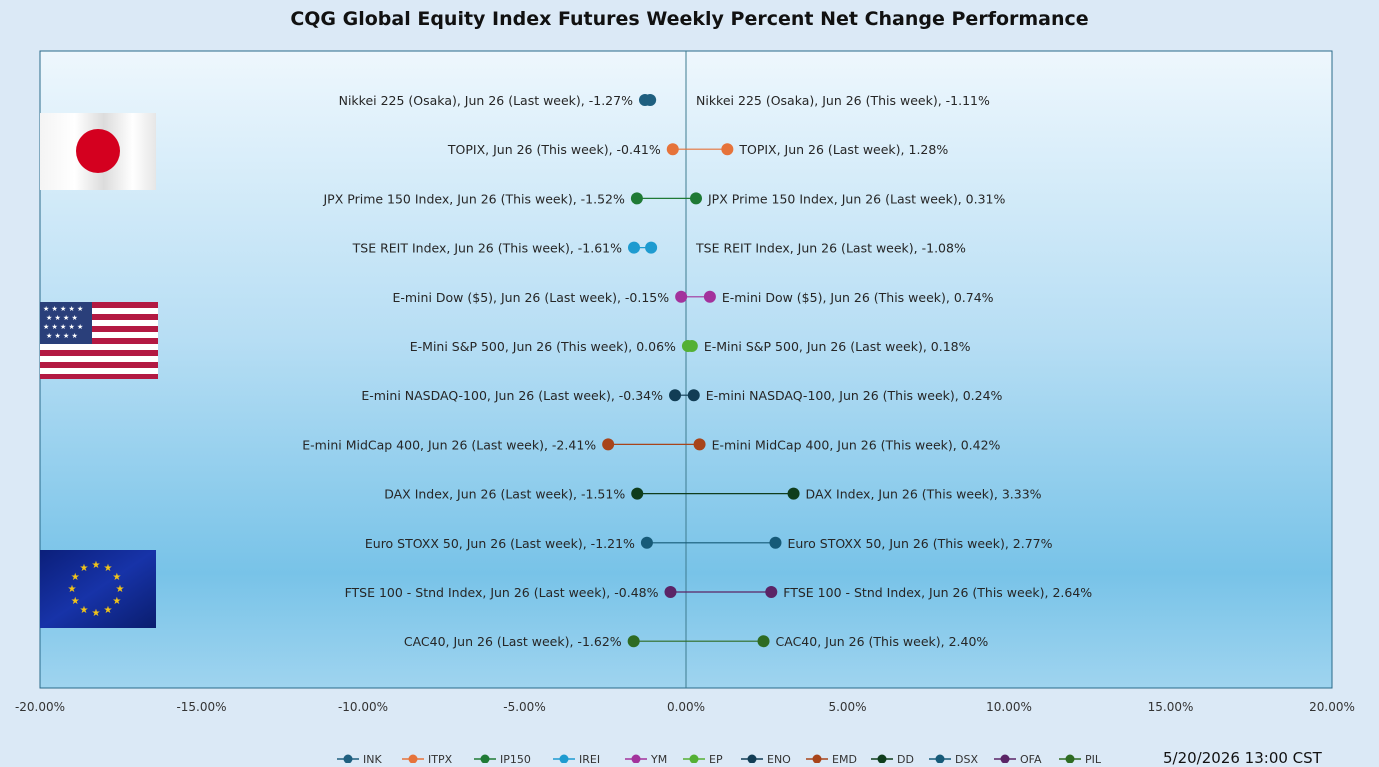 This screenshot has width=1379, height=767. Describe the element at coordinates (589, 758) in the screenshot. I see `svg-text: JREI` at that location.